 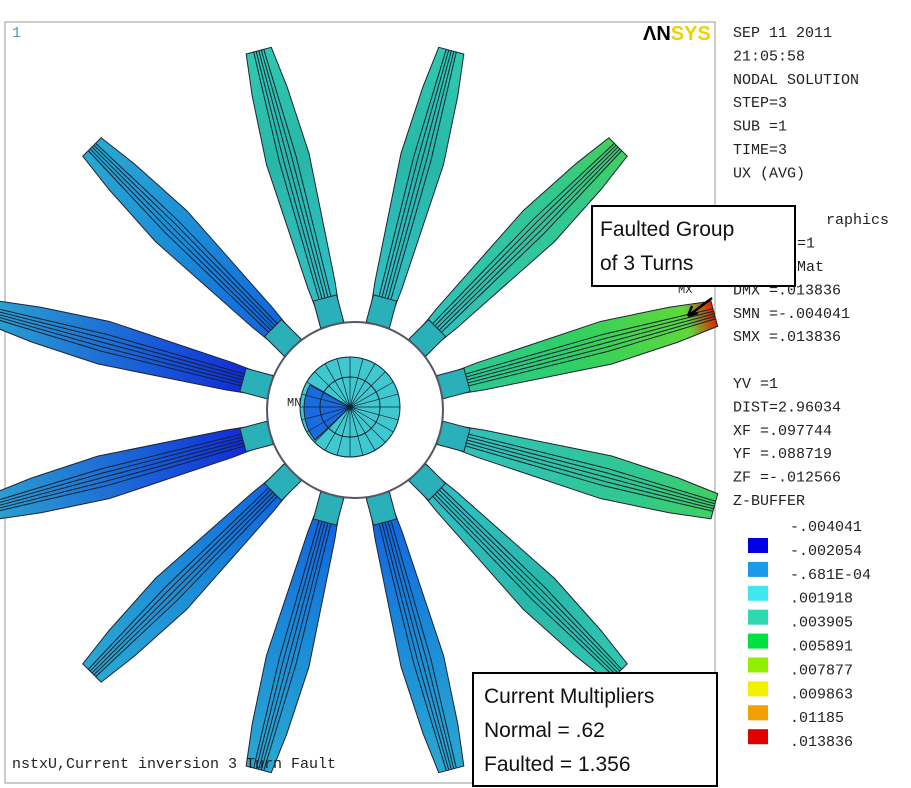 I want to click on legend-label: .003905, so click(x=821, y=623).